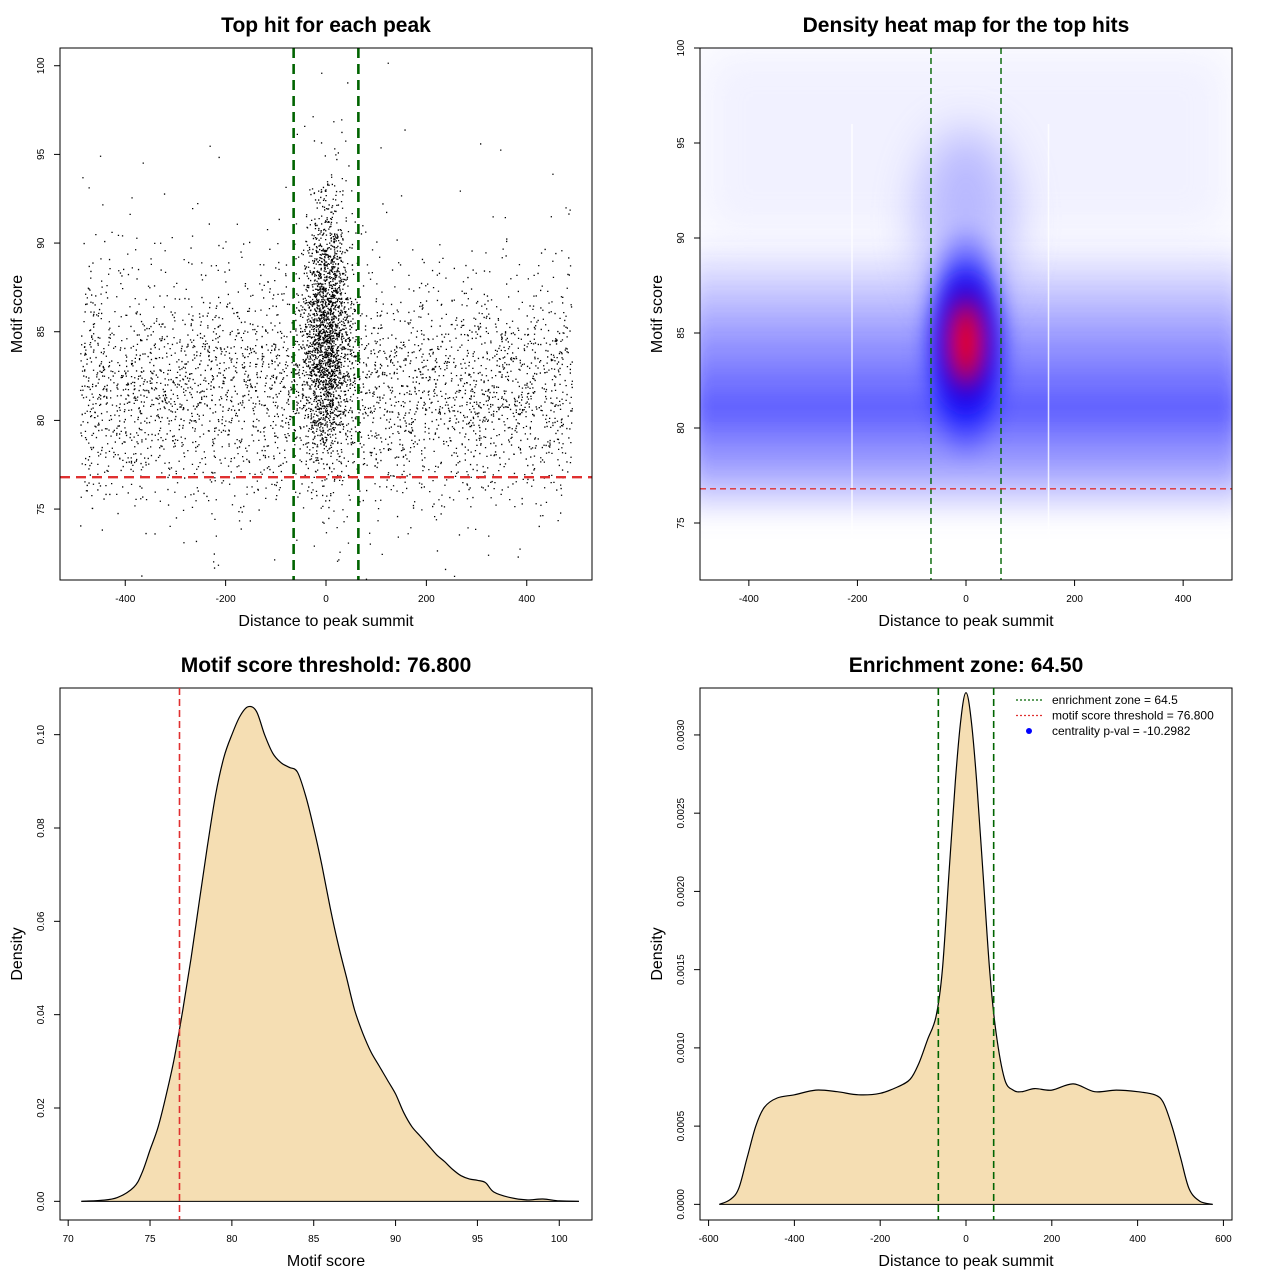 The image size is (1280, 1280). Describe the element at coordinates (41, 921) in the screenshot. I see `y-tick-label: 0.06` at that location.